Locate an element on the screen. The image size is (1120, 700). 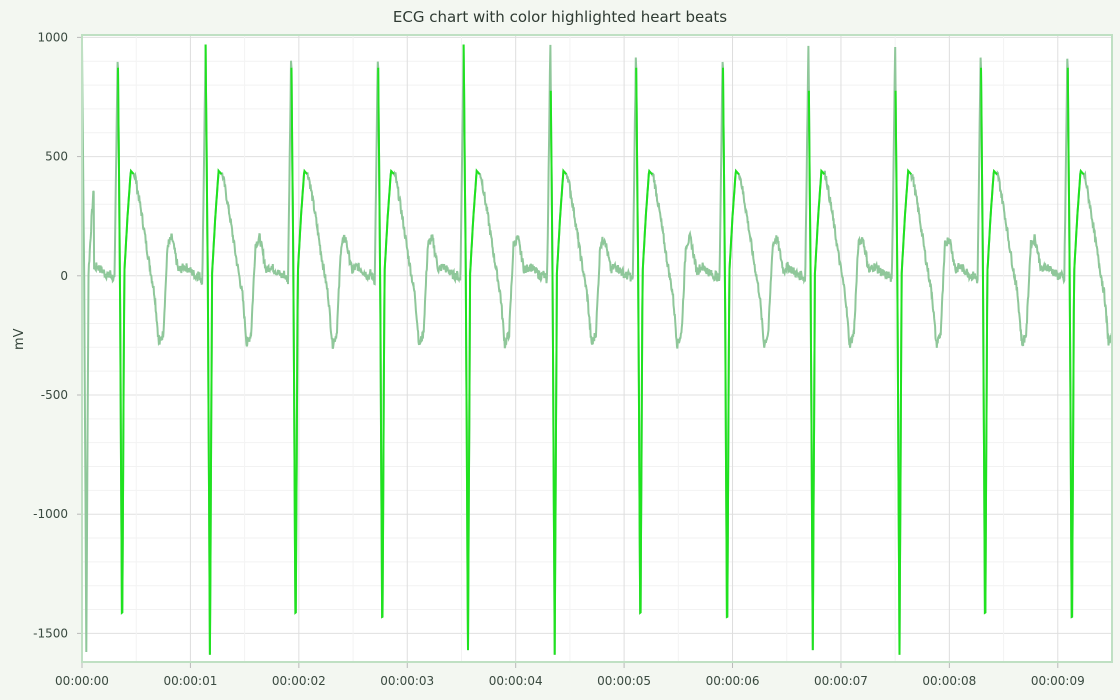
y-tick-label: 500 is located at coordinates (56, 157).